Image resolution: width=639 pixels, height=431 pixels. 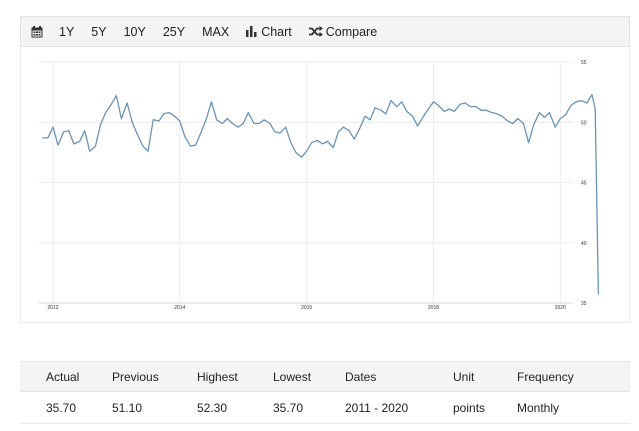 What do you see at coordinates (179, 308) in the screenshot?
I see `x-tick-label: 2014` at bounding box center [179, 308].